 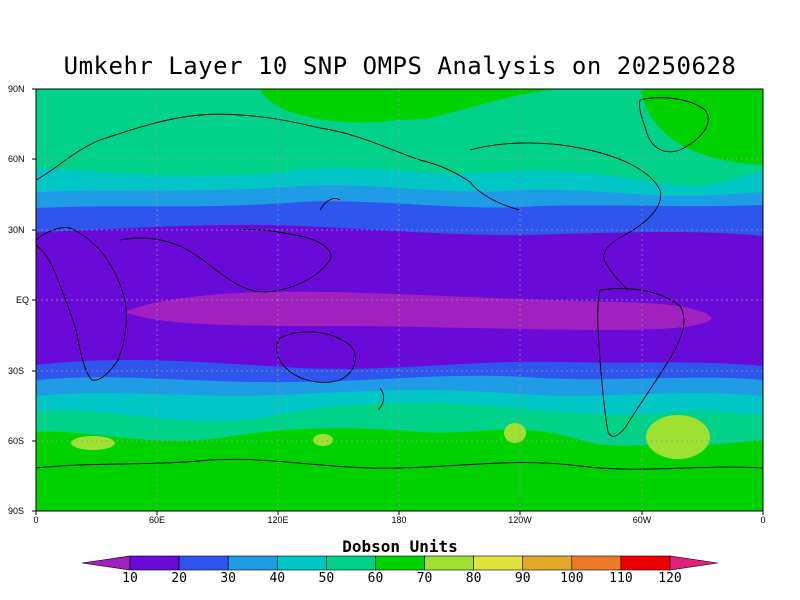 I want to click on lon-label-0: 0, so click(x=36, y=520).